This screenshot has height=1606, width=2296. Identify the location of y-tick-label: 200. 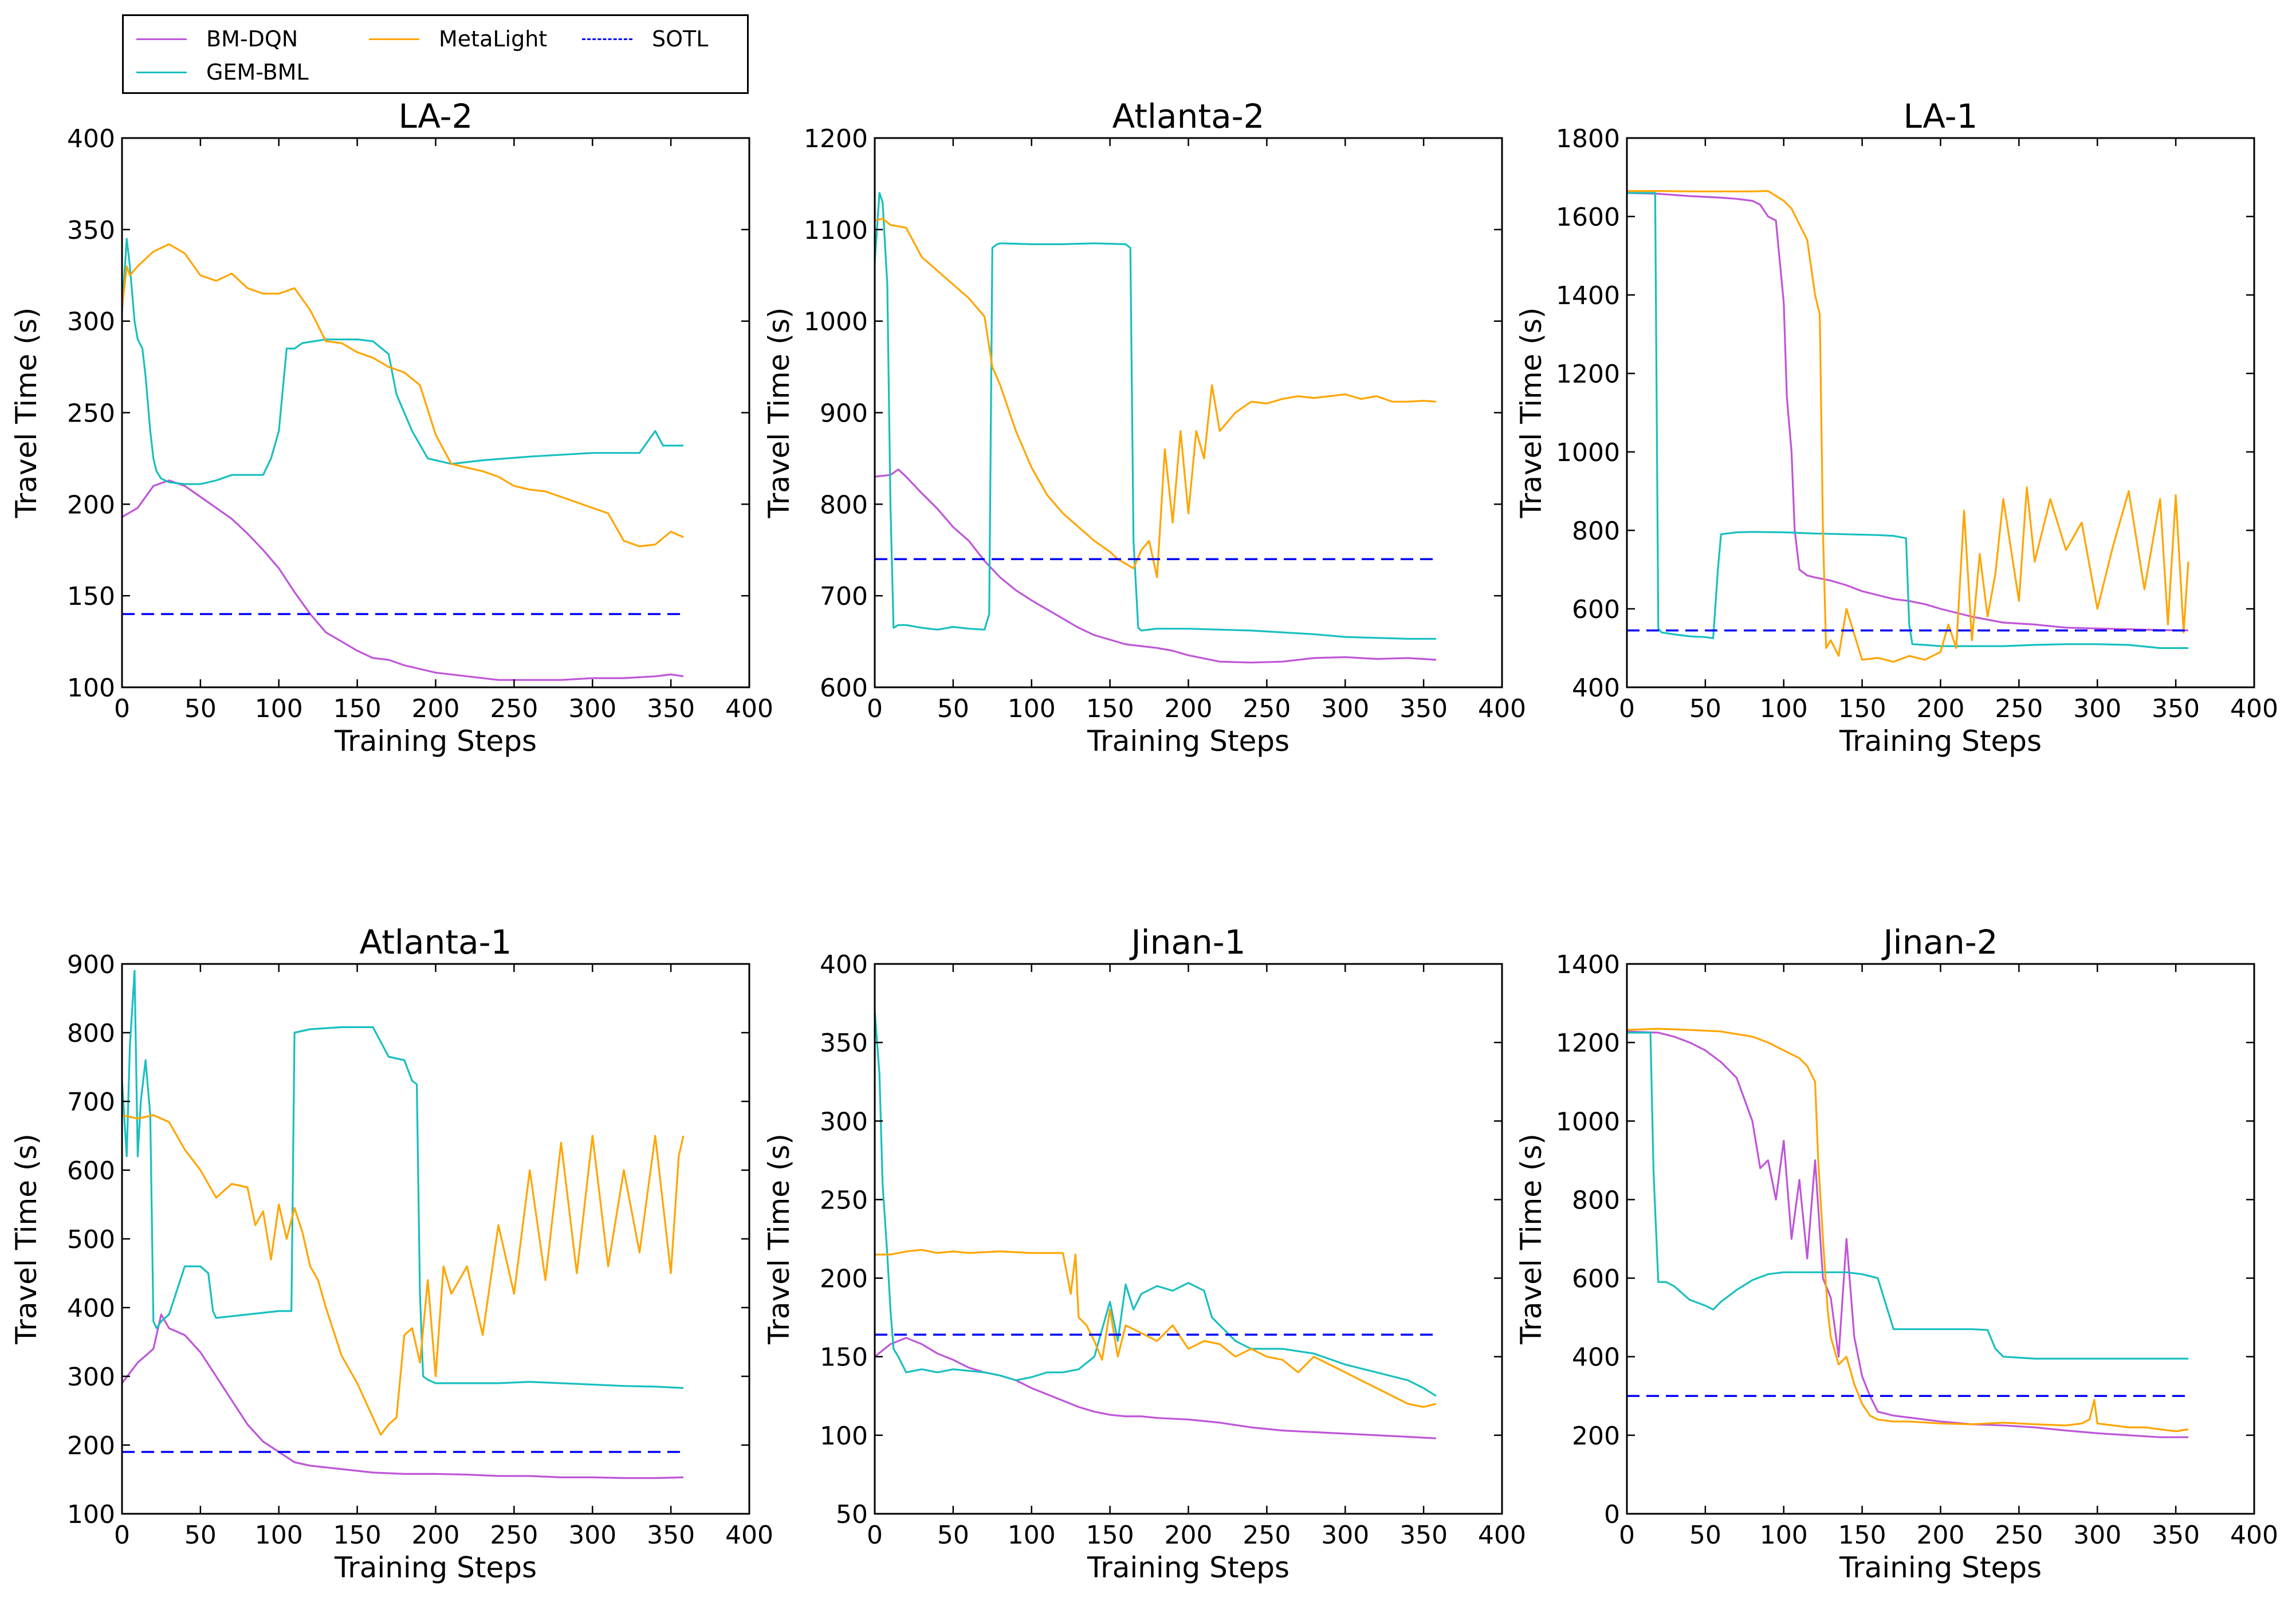
(91, 505).